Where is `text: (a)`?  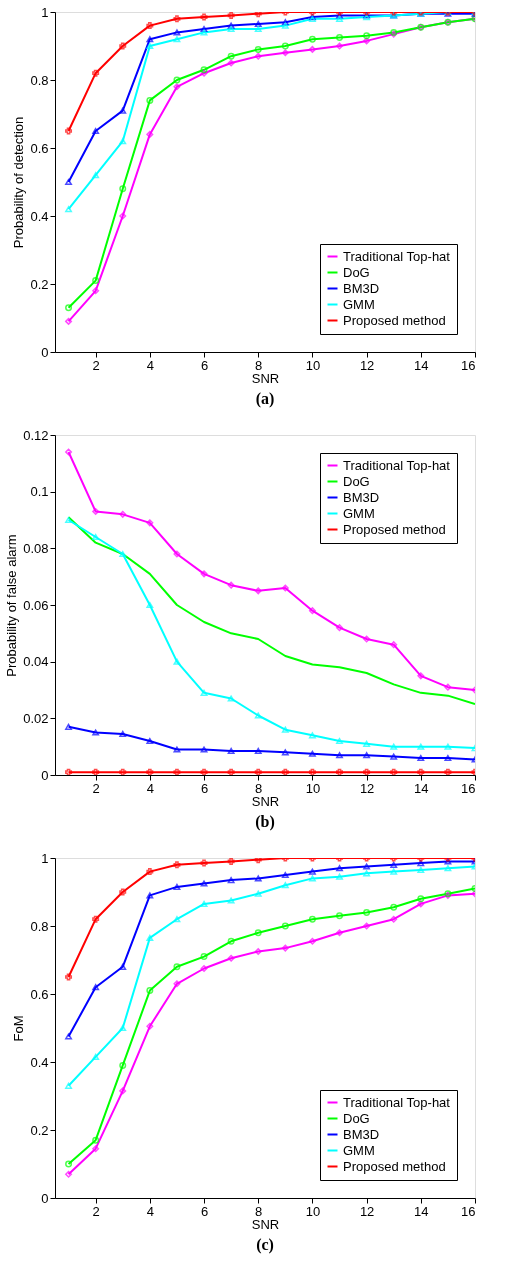
text: (a) is located at coordinates (265, 399).